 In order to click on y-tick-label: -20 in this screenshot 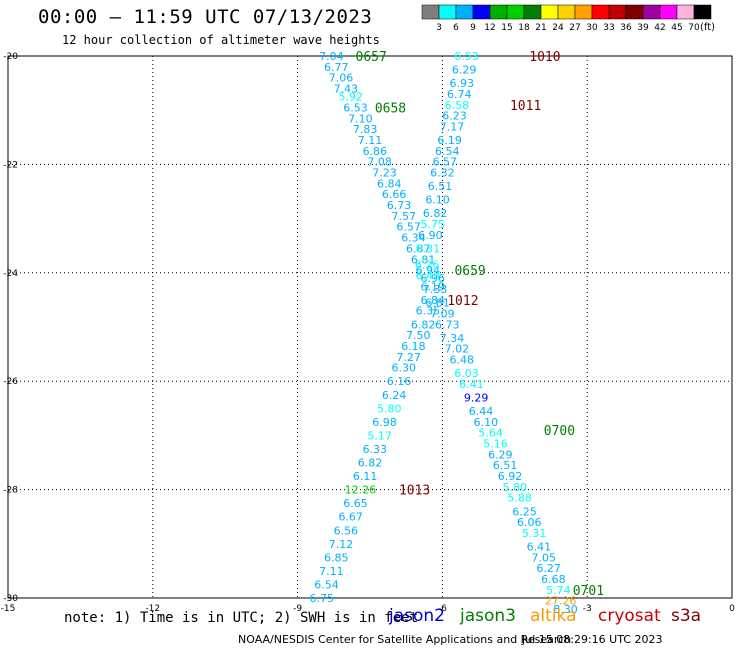, I will do `click(10, 57)`.